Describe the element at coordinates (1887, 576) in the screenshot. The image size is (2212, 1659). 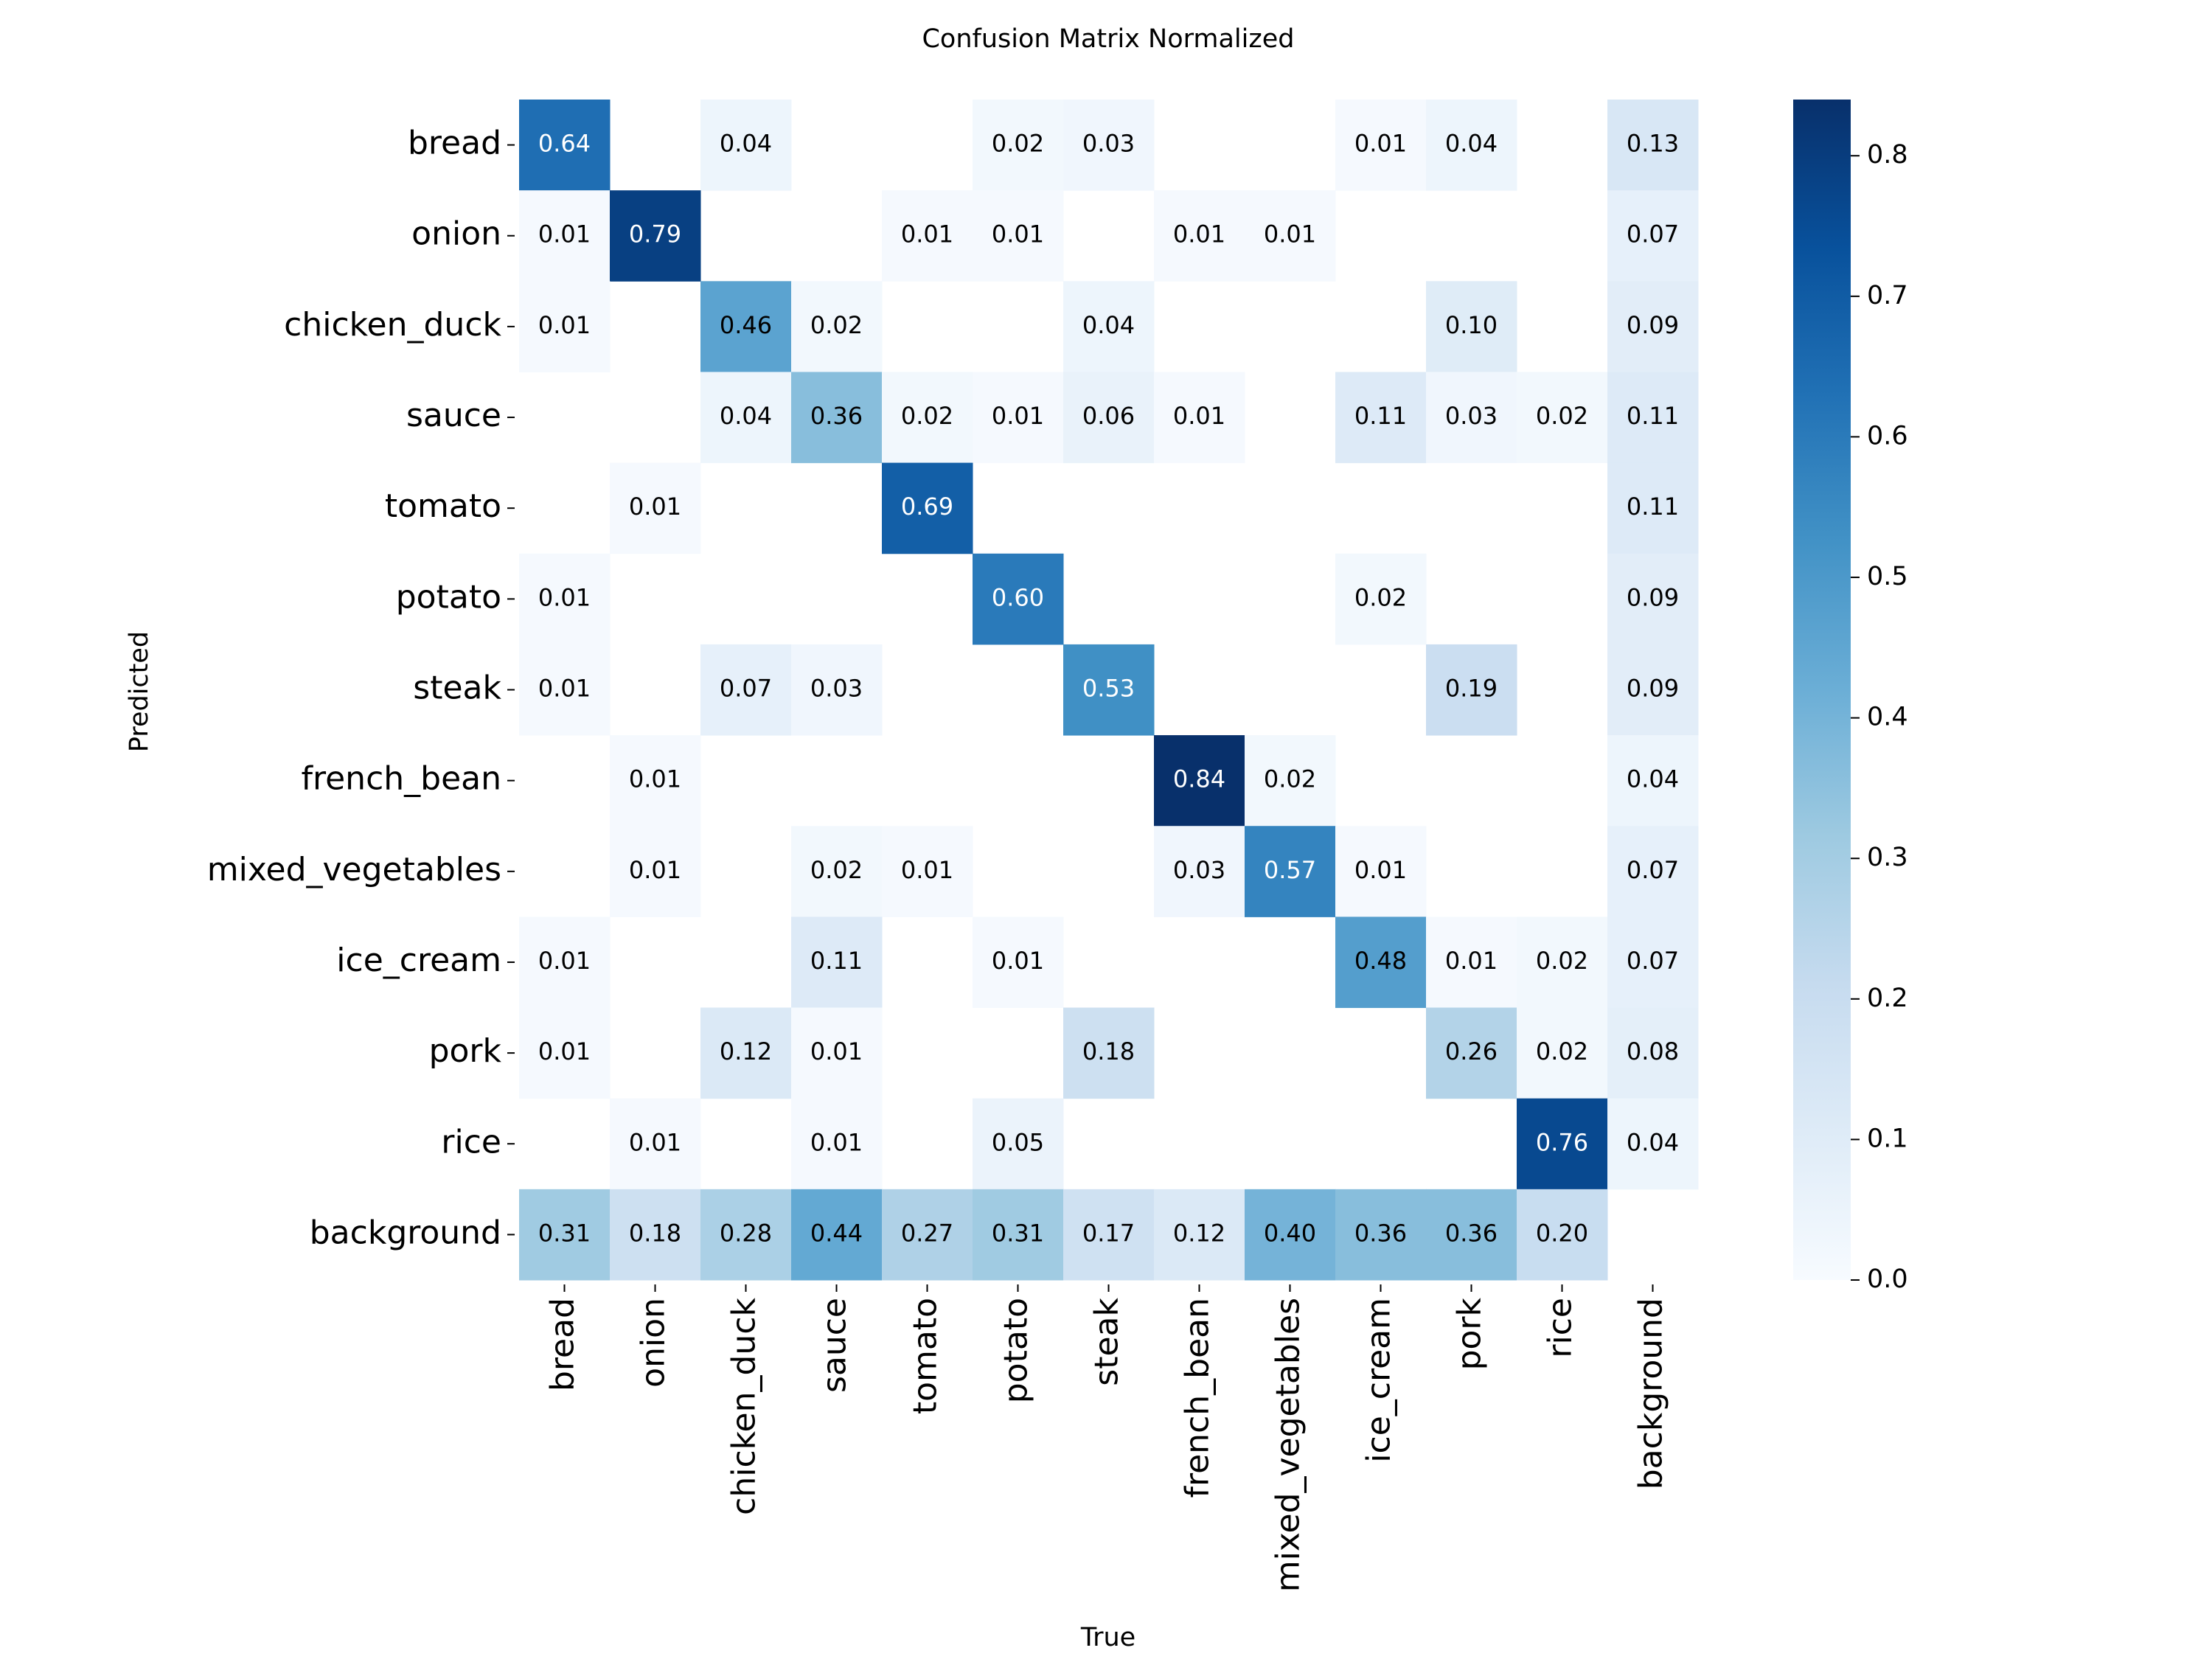
I see `colorbar-tick-label: 0.5` at that location.